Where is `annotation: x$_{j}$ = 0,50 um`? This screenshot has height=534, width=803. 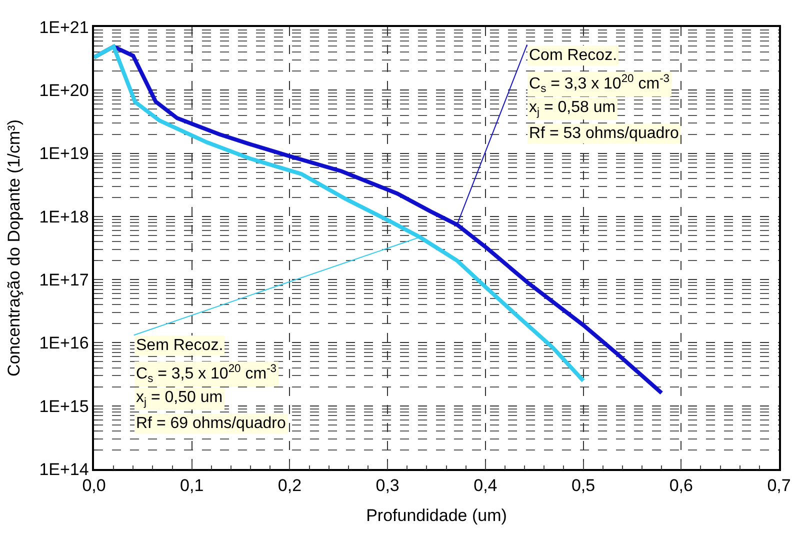
annotation: x$_{j}$ = 0,50 um is located at coordinates (179, 398).